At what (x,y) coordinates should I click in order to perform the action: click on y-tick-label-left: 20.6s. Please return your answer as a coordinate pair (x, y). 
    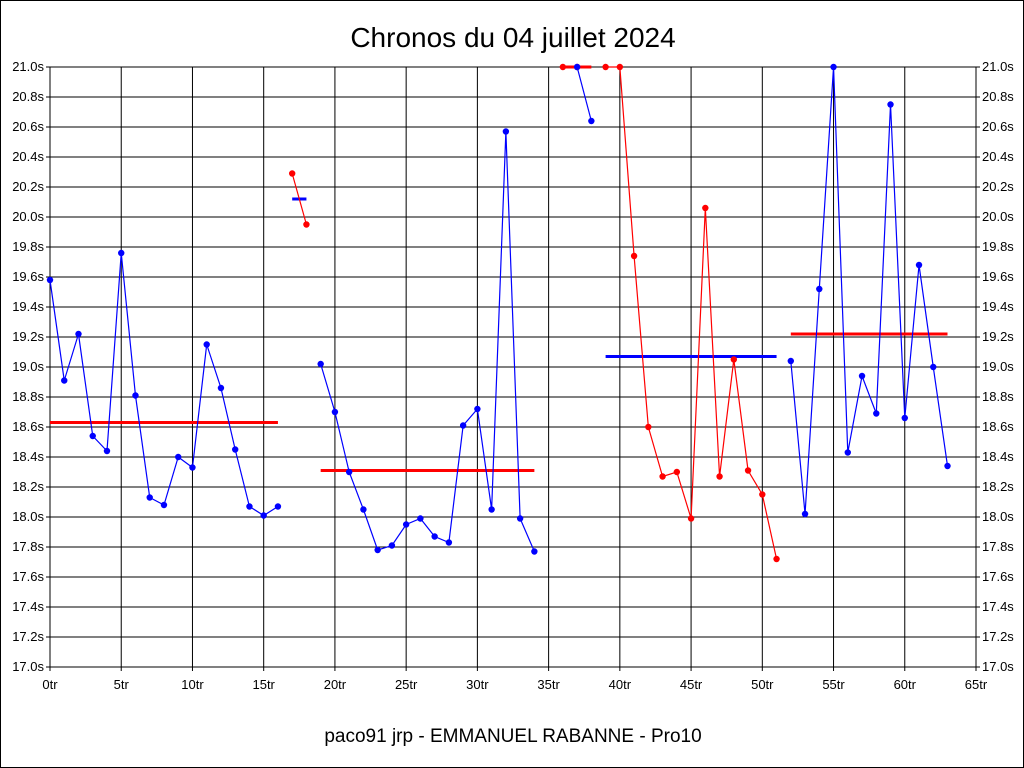
    Looking at the image, I should click on (28, 126).